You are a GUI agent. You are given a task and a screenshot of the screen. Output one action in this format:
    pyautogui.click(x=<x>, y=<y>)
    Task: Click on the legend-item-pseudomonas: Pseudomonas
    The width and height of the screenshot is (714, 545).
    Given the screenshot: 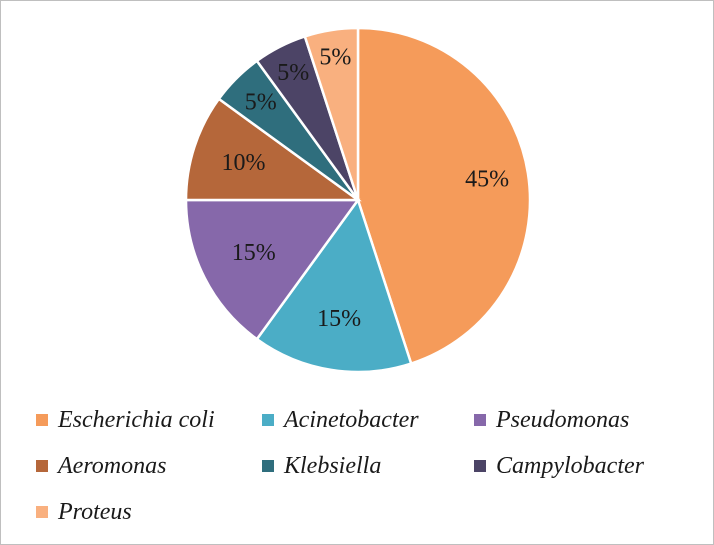 What is the action you would take?
    pyautogui.click(x=551, y=420)
    